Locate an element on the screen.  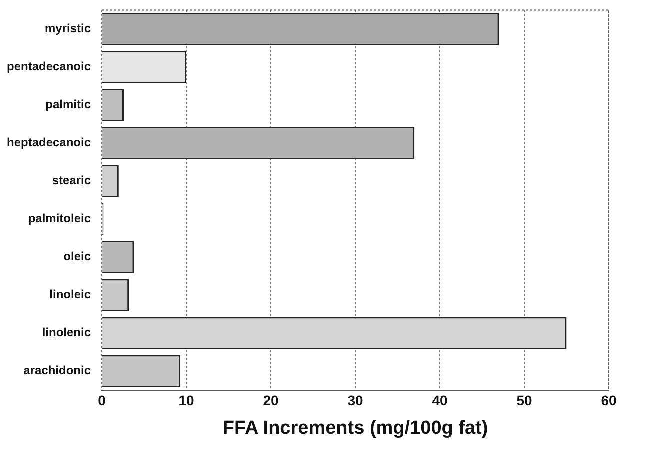
y-tick-label: pentadecanoic is located at coordinates (49, 67).